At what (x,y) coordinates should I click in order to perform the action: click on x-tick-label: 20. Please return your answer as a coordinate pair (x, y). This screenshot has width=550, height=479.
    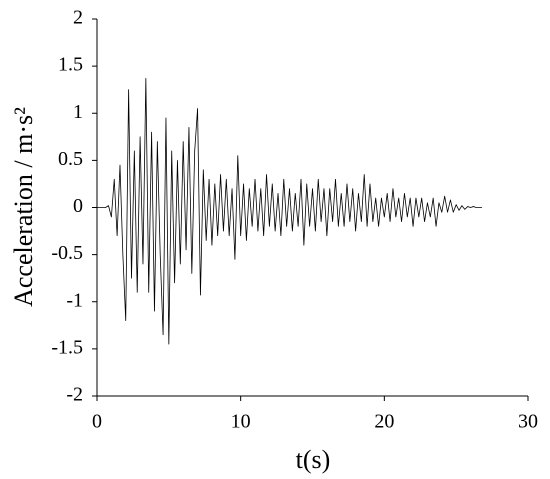
    Looking at the image, I should click on (384, 422).